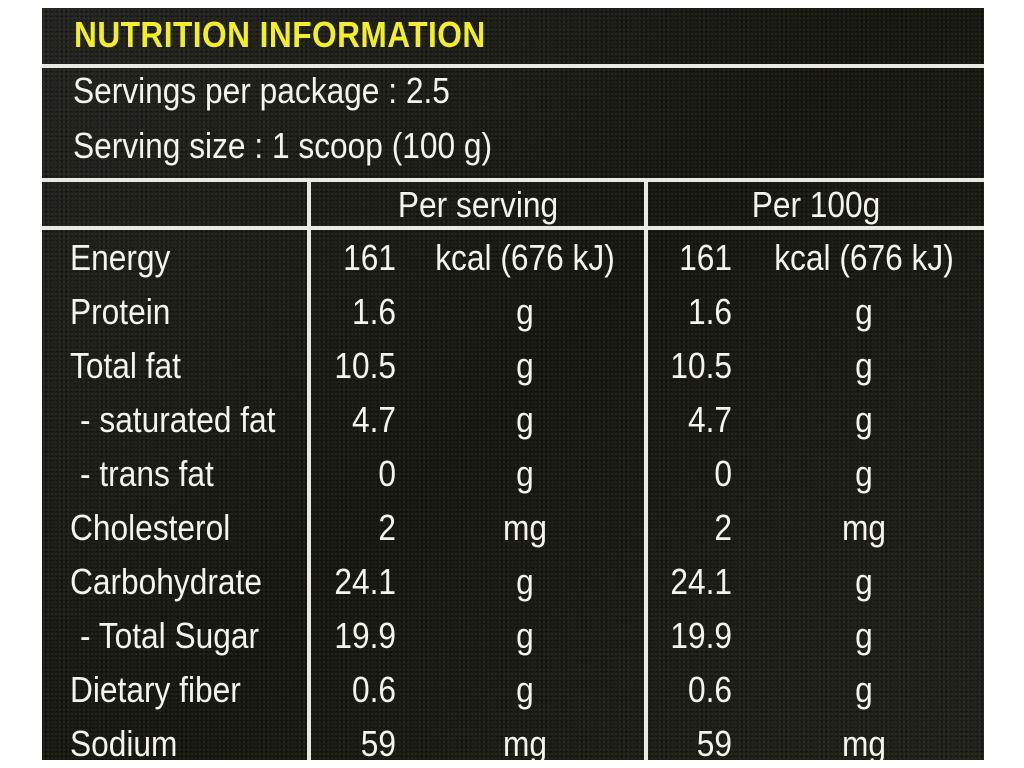 The width and height of the screenshot is (1024, 768). I want to click on nutrient-name: Energy, so click(120, 257).